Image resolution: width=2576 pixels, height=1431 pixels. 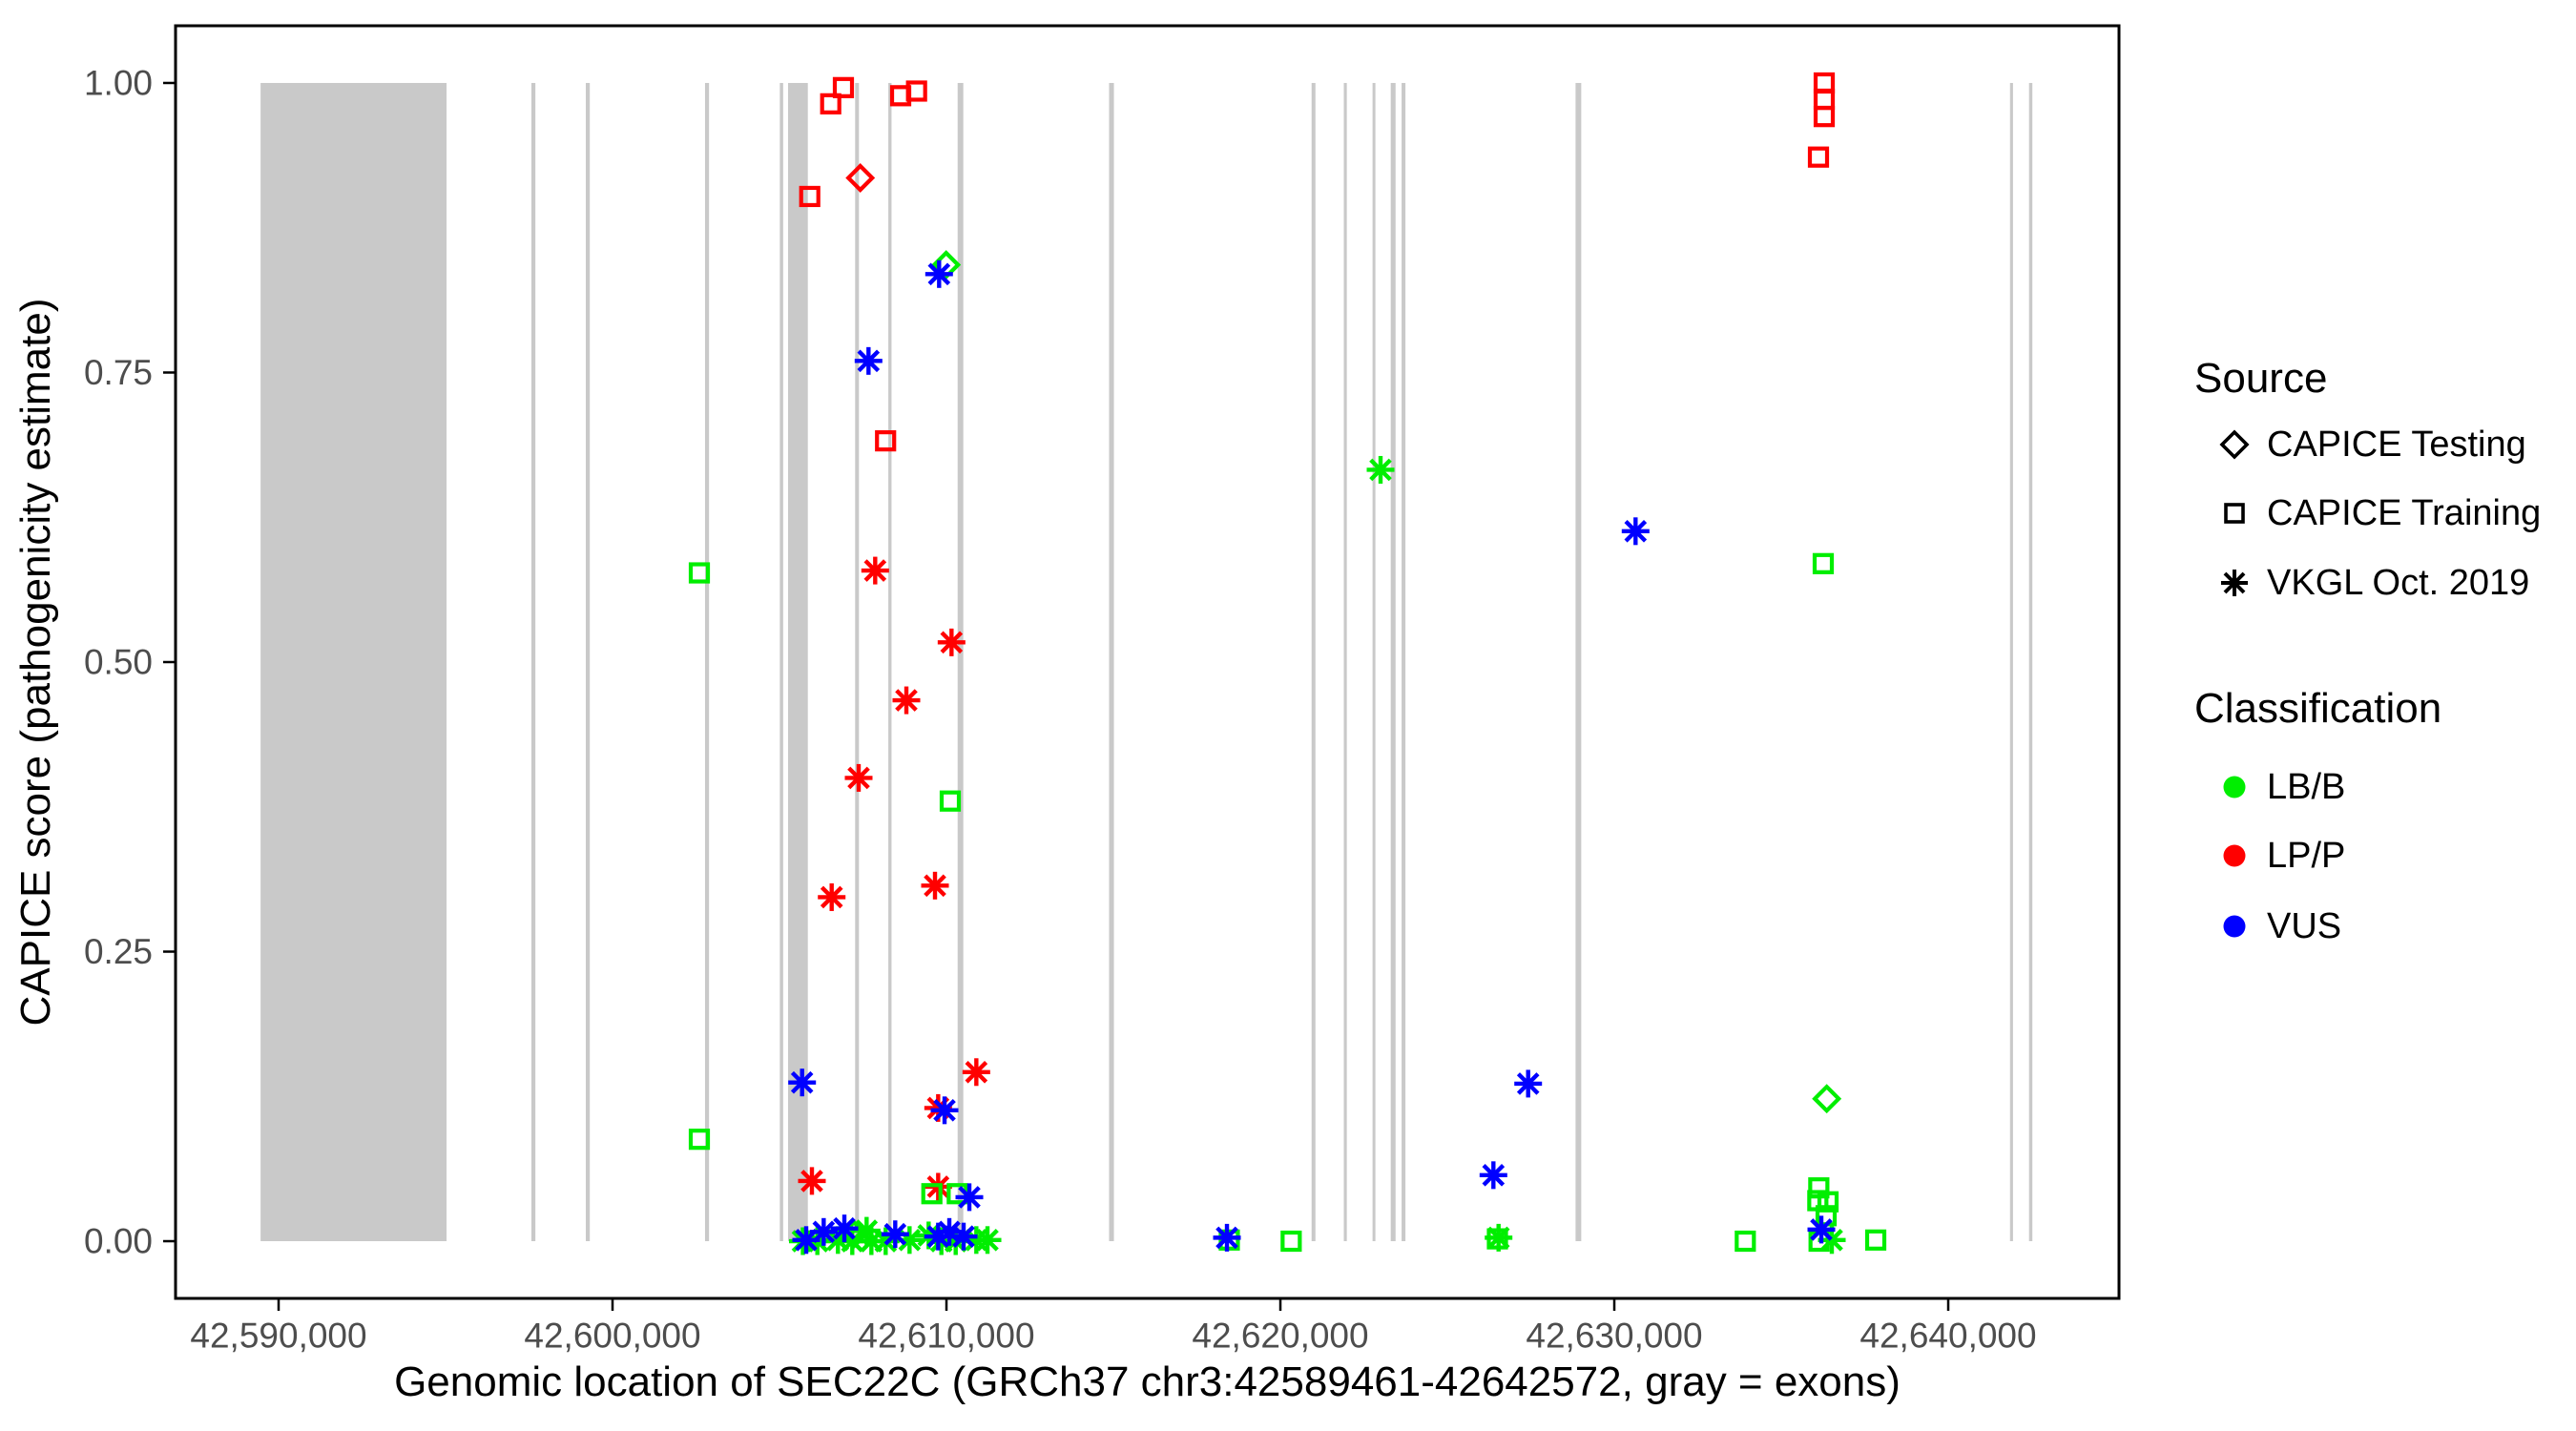 What do you see at coordinates (35, 662) in the screenshot?
I see `y-axis-title: CAPICE score (pathogenicity estimate)` at bounding box center [35, 662].